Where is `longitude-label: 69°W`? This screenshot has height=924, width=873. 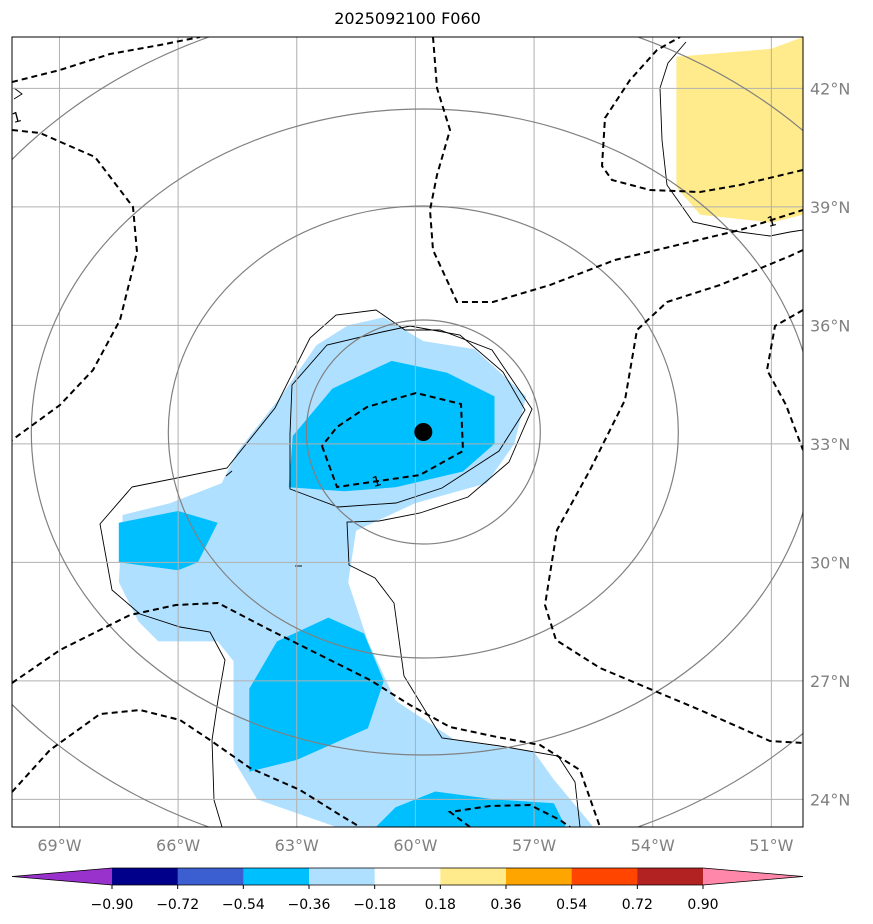 longitude-label: 69°W is located at coordinates (59, 845).